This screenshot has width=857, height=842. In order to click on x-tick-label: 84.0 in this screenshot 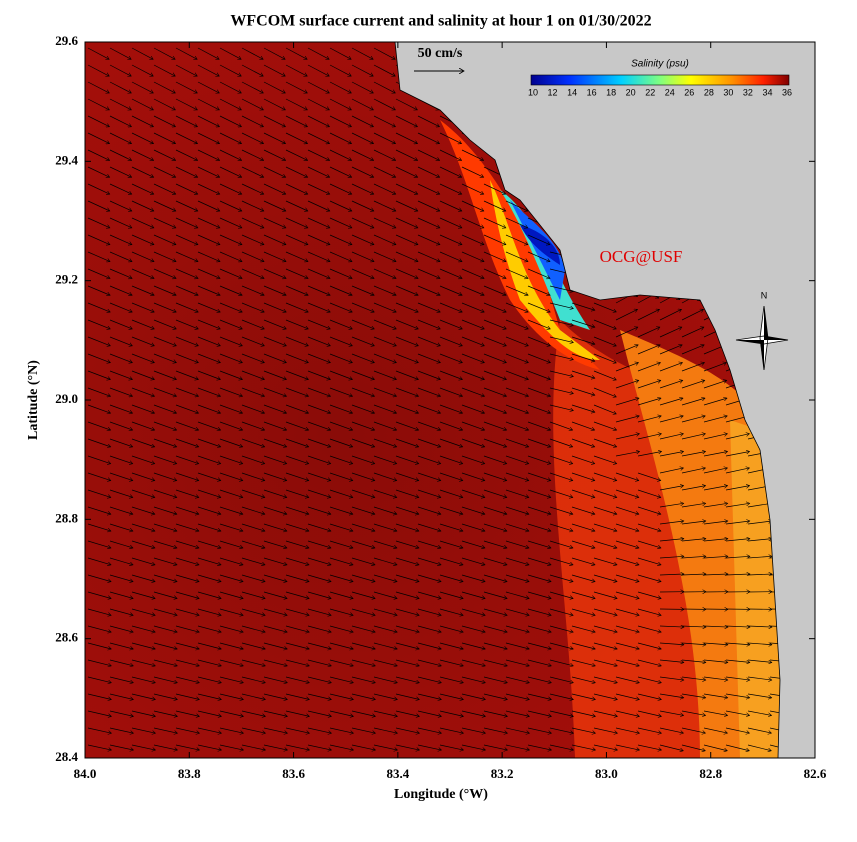, I will do `click(85, 773)`.